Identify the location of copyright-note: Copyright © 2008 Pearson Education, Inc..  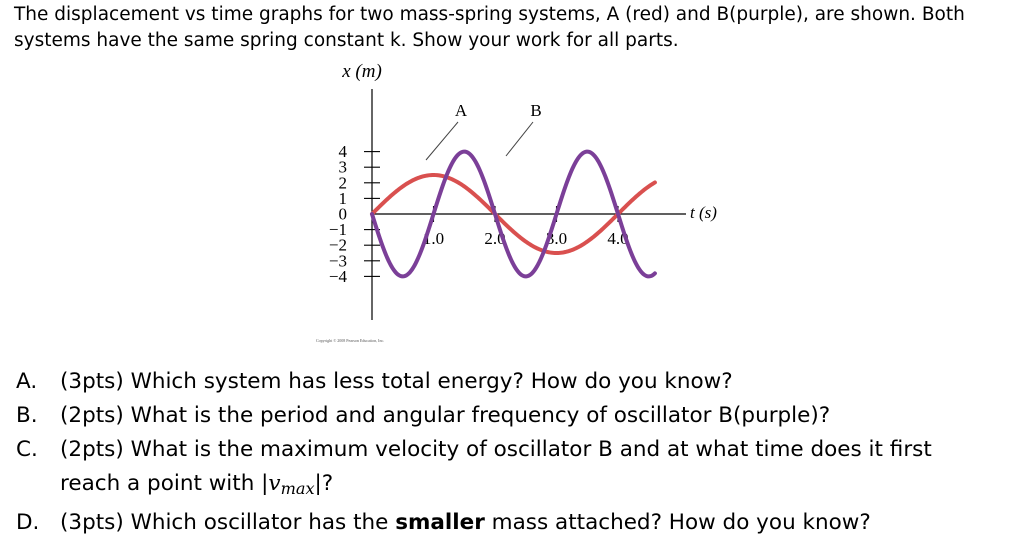
(350, 341).